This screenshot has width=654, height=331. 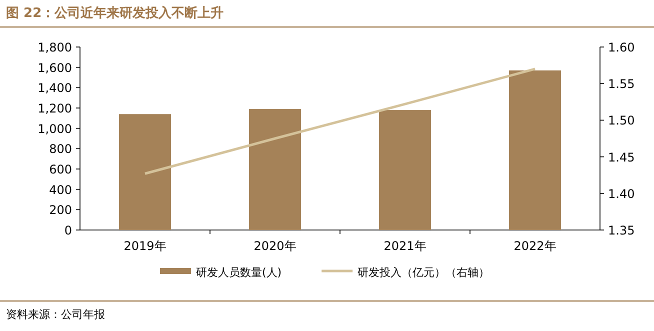 What do you see at coordinates (55, 67) in the screenshot?
I see `y-tick-label: 1,600` at bounding box center [55, 67].